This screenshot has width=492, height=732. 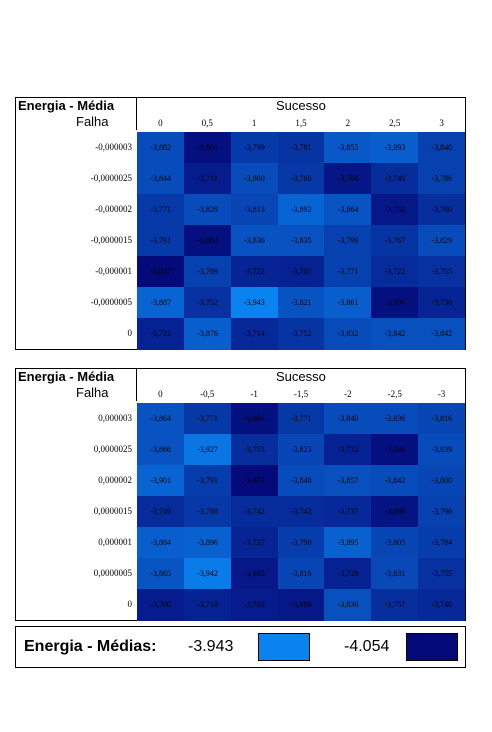 I want to click on heatmap-cell: -3,736, so click(x=442, y=303).